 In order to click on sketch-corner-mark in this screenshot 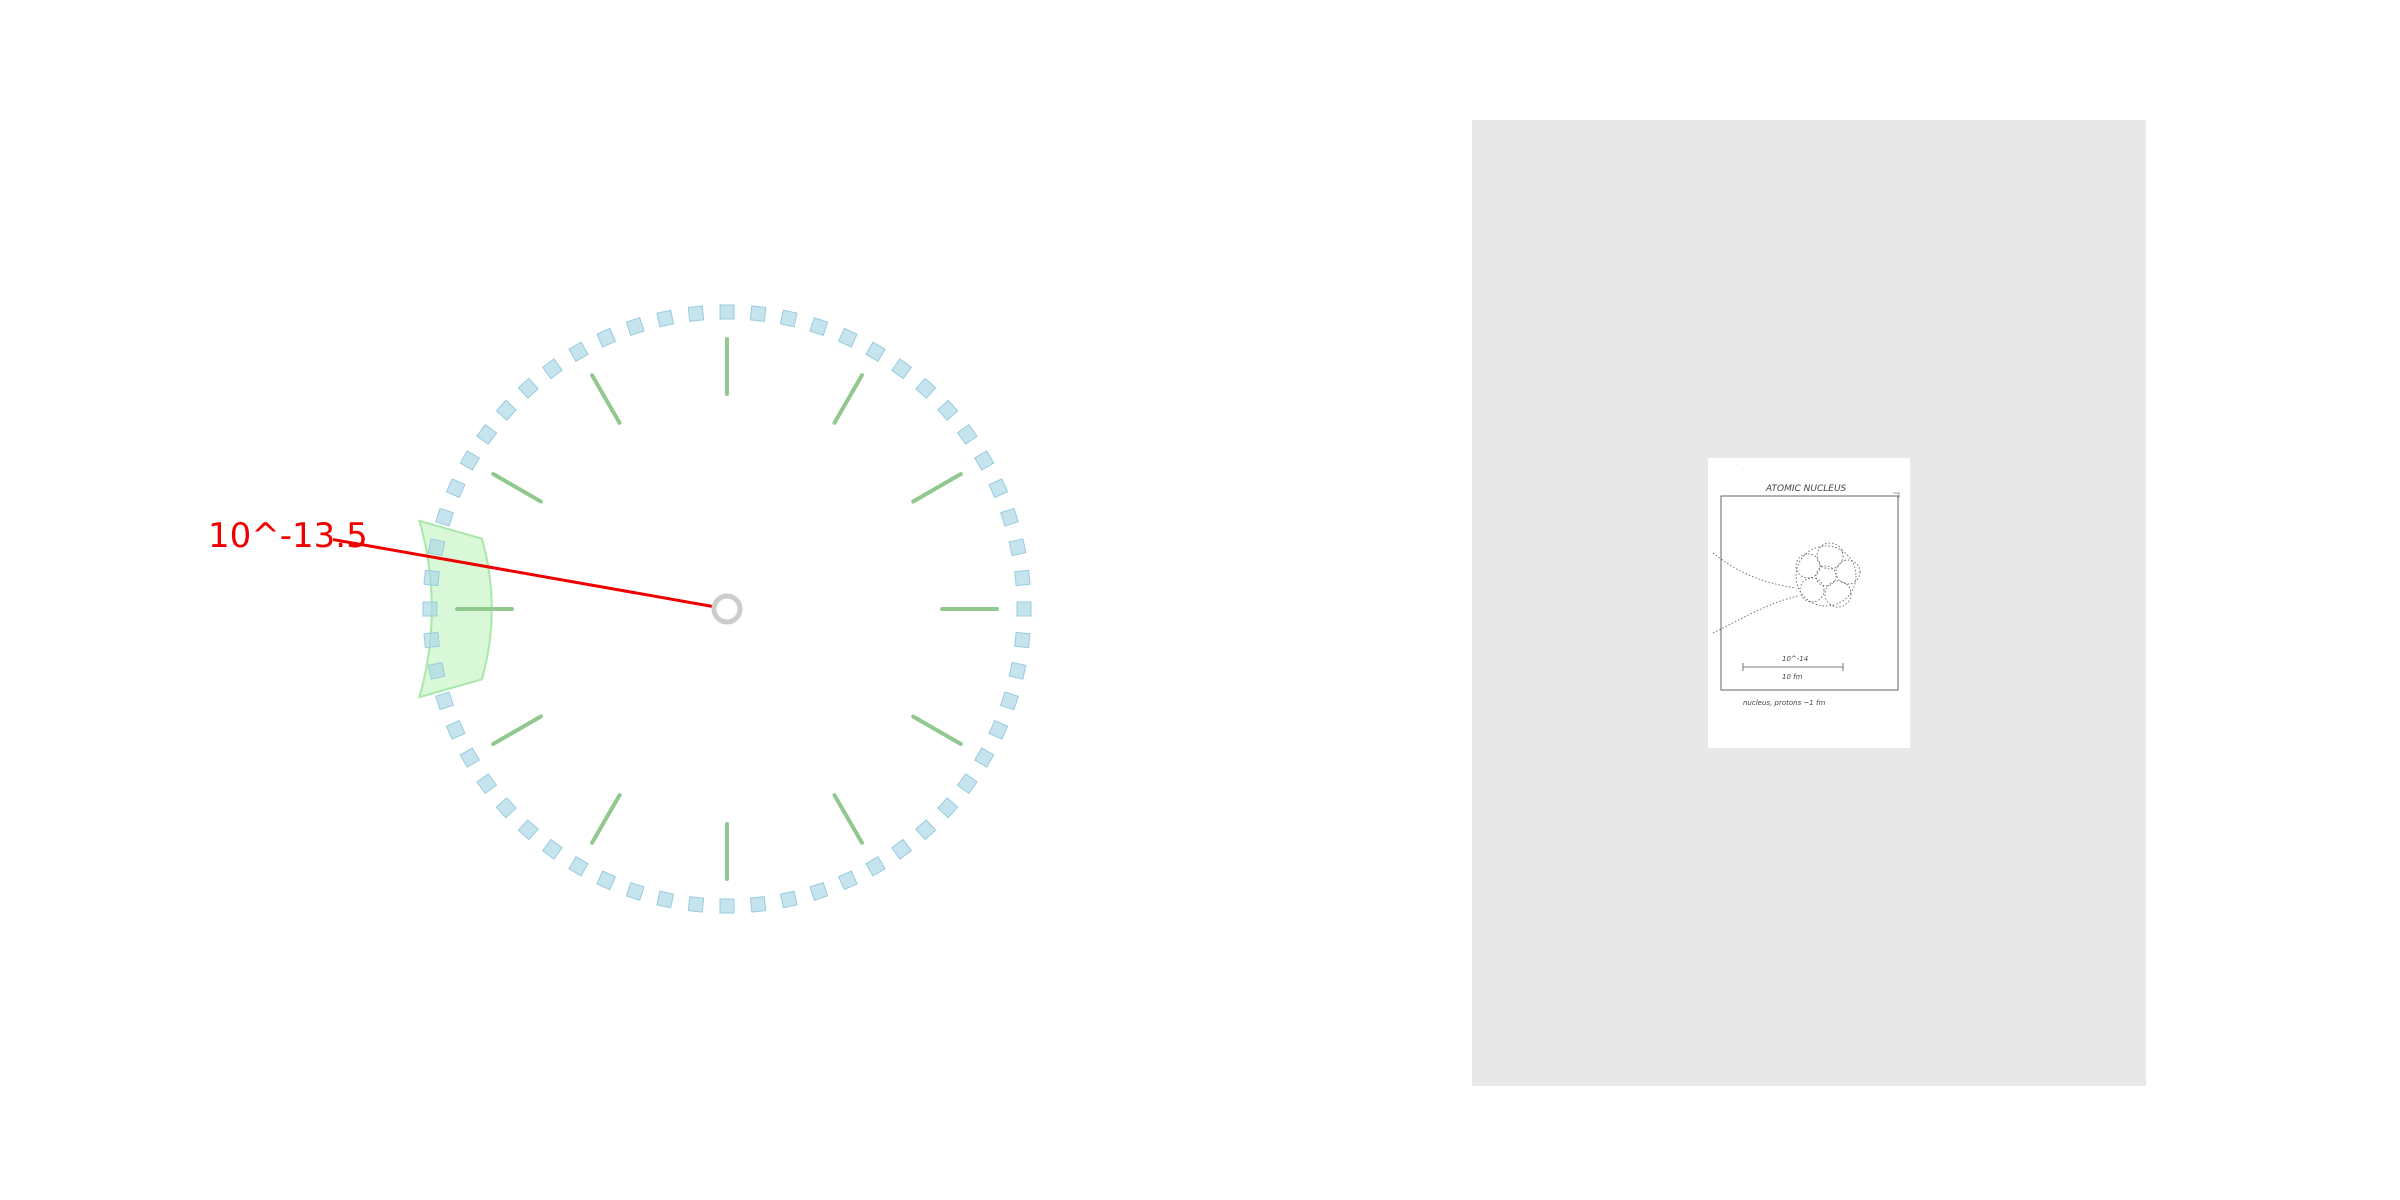, I will do `click(1896, 495)`.